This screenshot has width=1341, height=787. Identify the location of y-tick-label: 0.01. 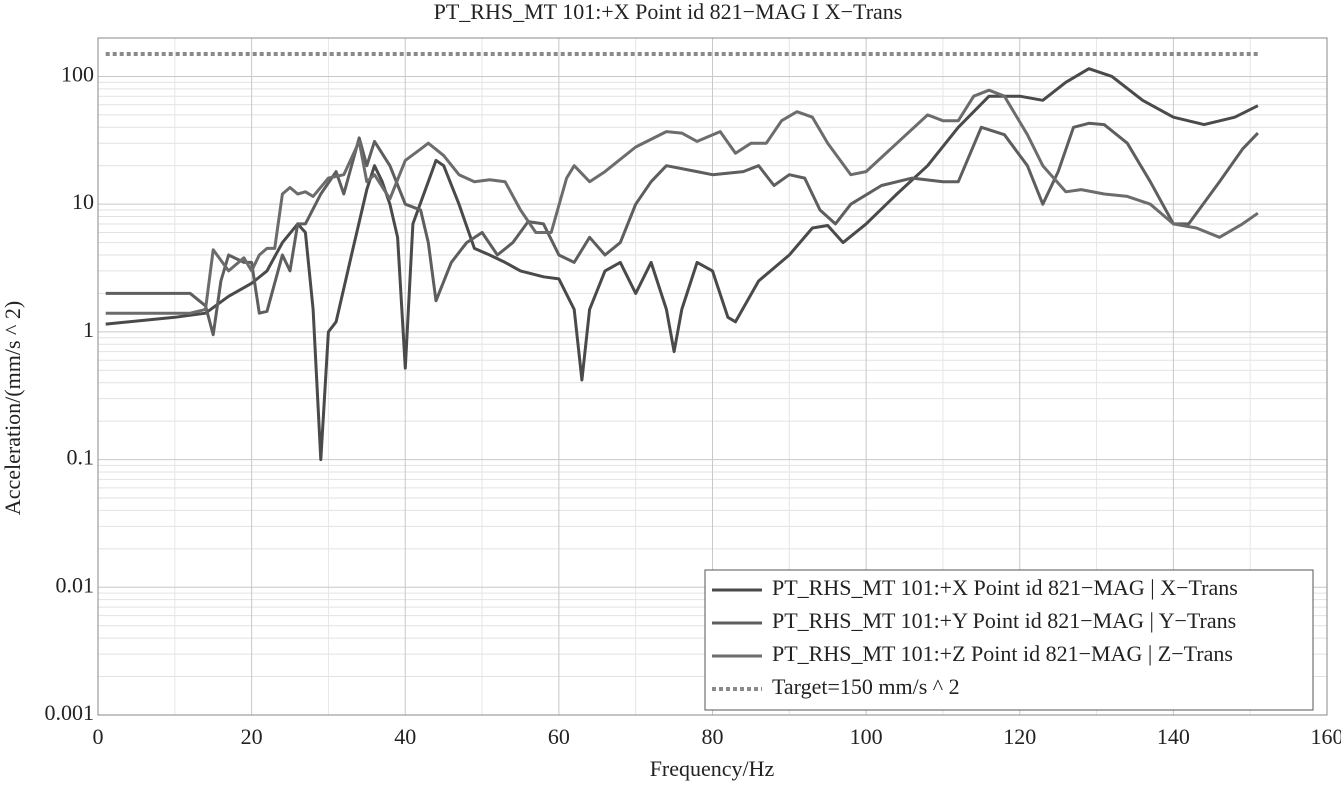
(75, 584).